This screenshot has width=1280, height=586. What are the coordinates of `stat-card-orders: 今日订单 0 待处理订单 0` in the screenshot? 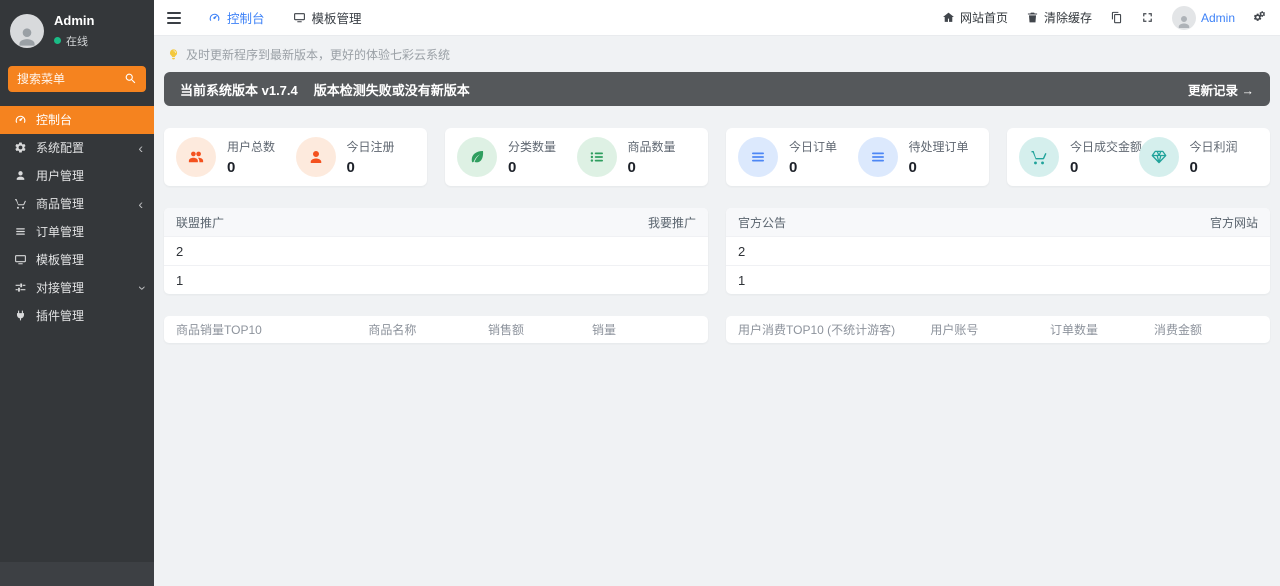 It's located at (857, 157).